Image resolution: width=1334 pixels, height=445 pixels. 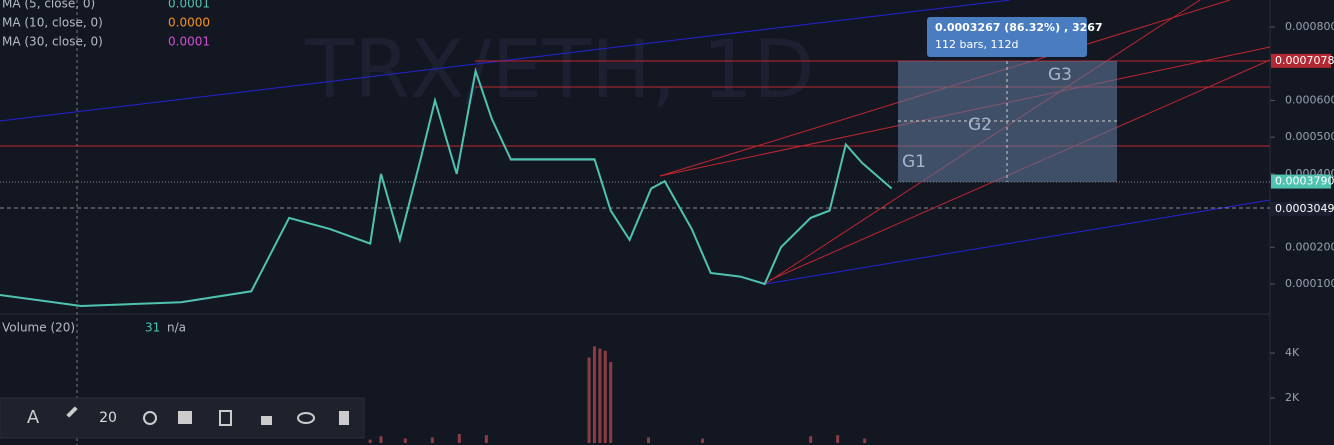 What do you see at coordinates (150, 418) in the screenshot?
I see `settings-button` at bounding box center [150, 418].